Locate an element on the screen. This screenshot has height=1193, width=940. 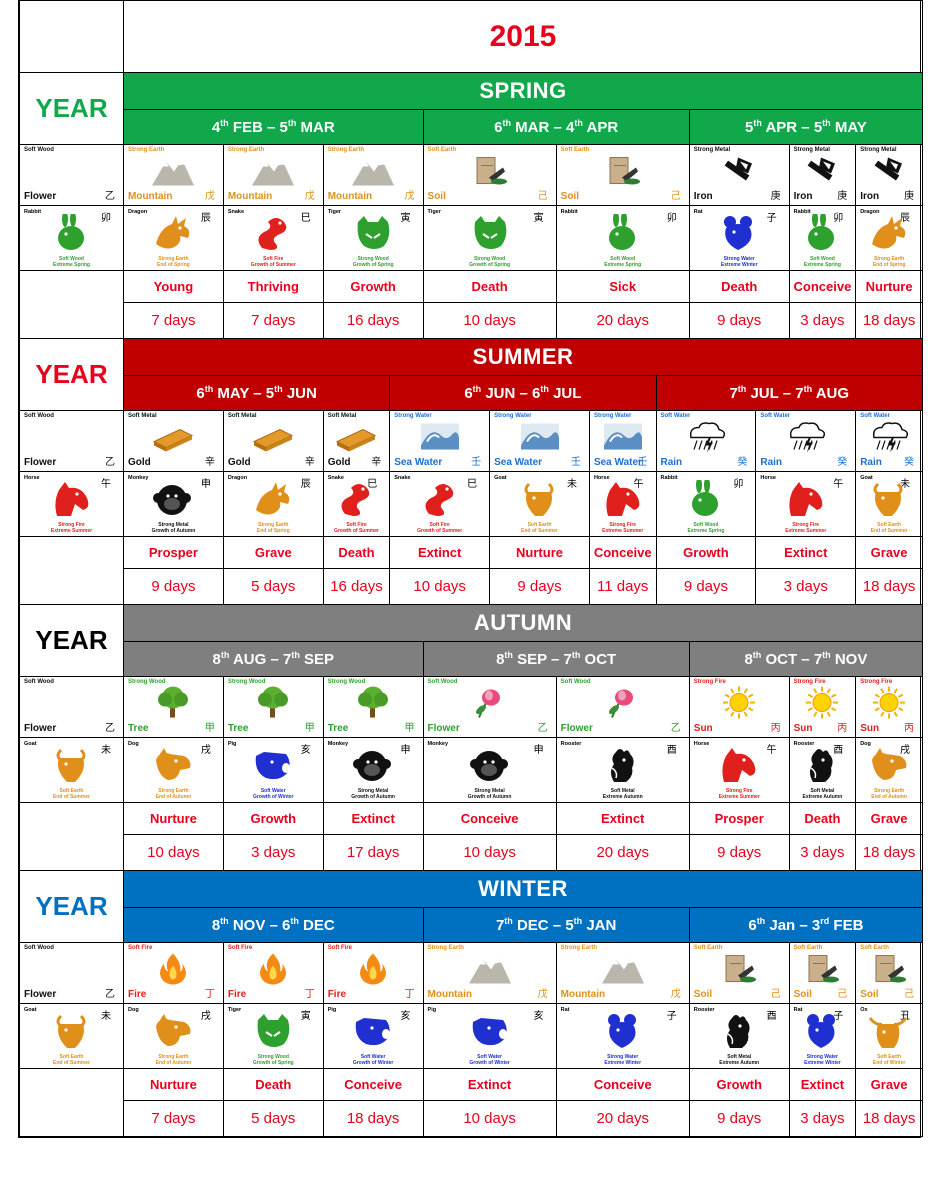
spring-animal-cell: Tiger 寅 Strong Wood Growth of Spring is located at coordinates (373, 238).